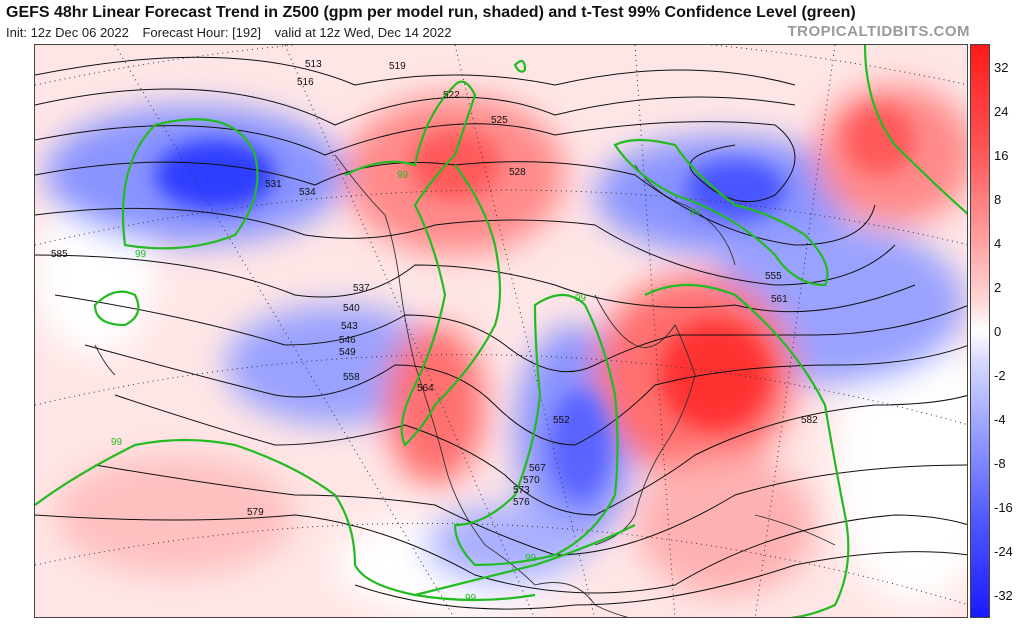  I want to click on colorbar-tick: -8, so click(1000, 463).